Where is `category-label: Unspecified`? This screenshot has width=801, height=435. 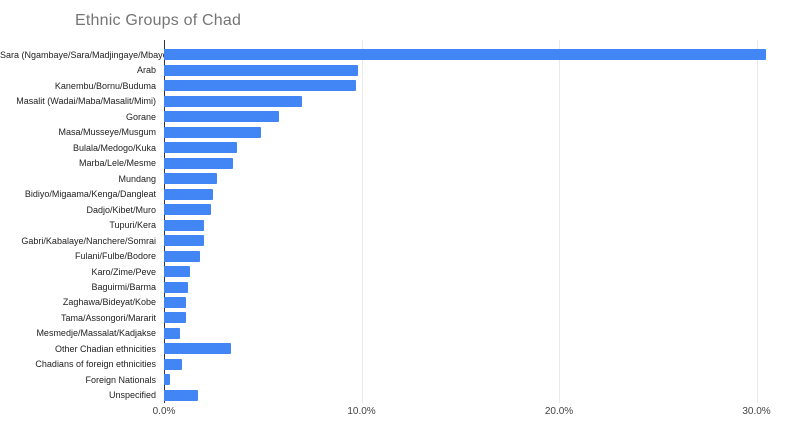 category-label: Unspecified is located at coordinates (132, 395).